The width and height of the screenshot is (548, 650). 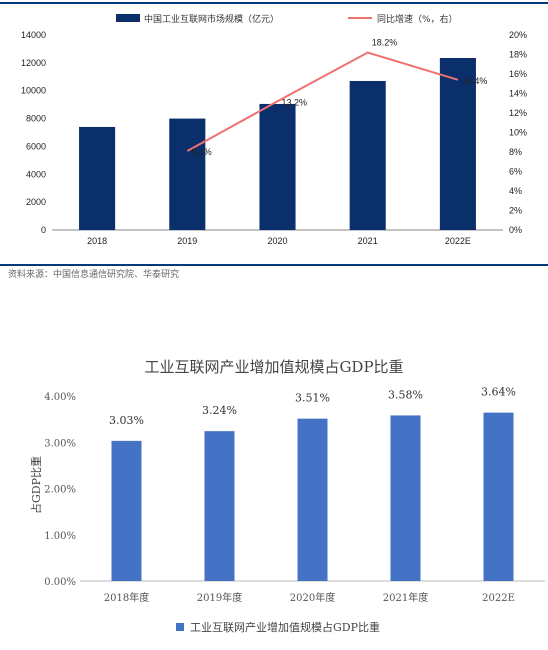 I want to click on top-y2-tick-label: 4%, so click(x=515, y=191).